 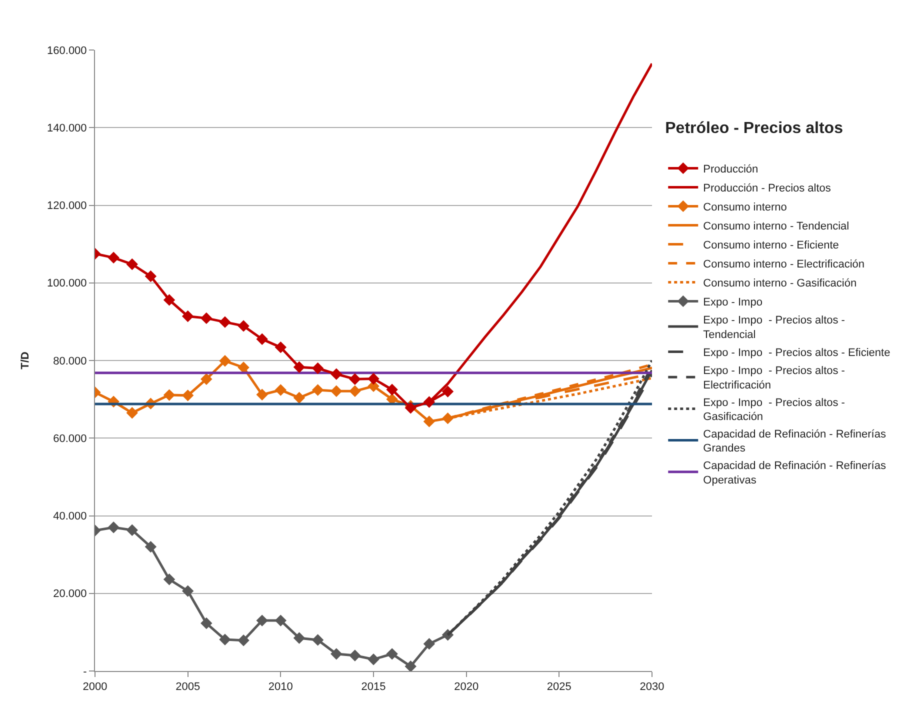 I want to click on y-tick-label: 40.000, so click(x=70, y=516).